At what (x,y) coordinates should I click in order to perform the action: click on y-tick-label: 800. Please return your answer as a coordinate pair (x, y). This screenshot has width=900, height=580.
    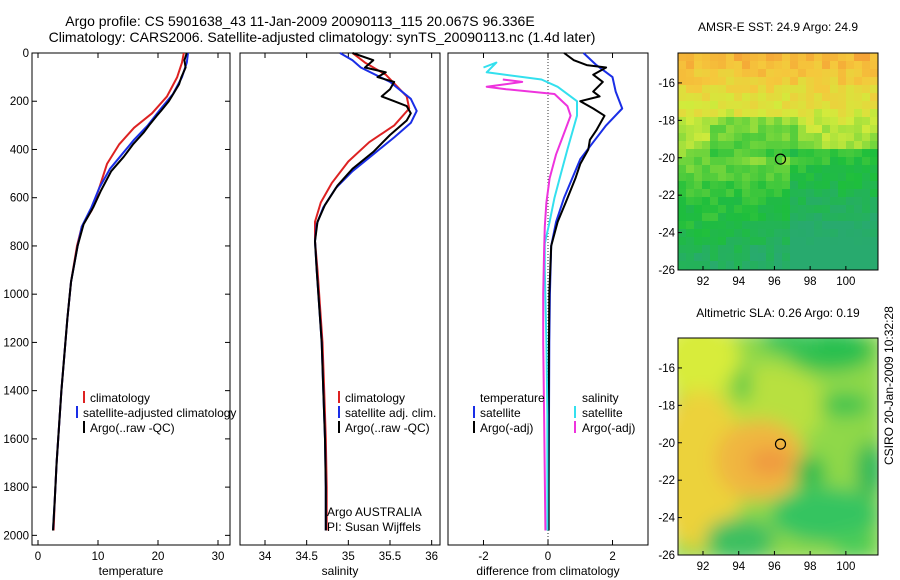
    Looking at the image, I should click on (19, 247).